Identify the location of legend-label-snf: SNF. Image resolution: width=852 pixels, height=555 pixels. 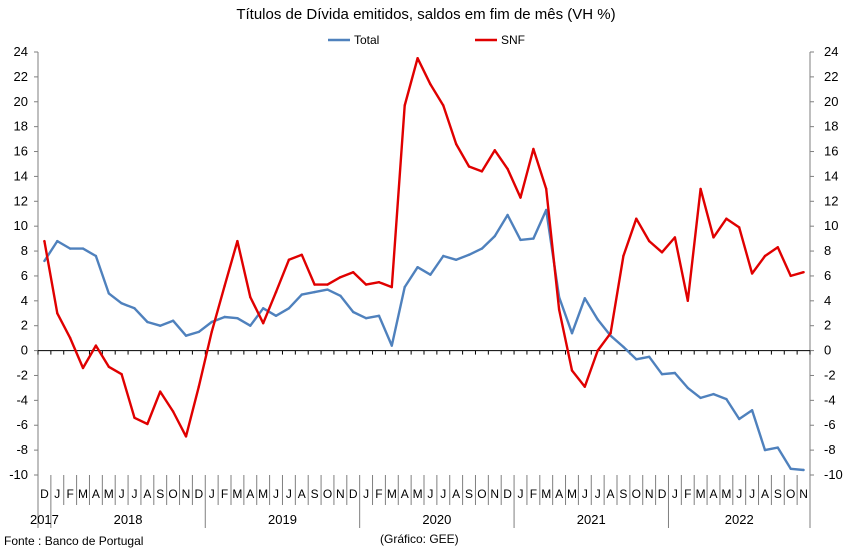
(513, 40).